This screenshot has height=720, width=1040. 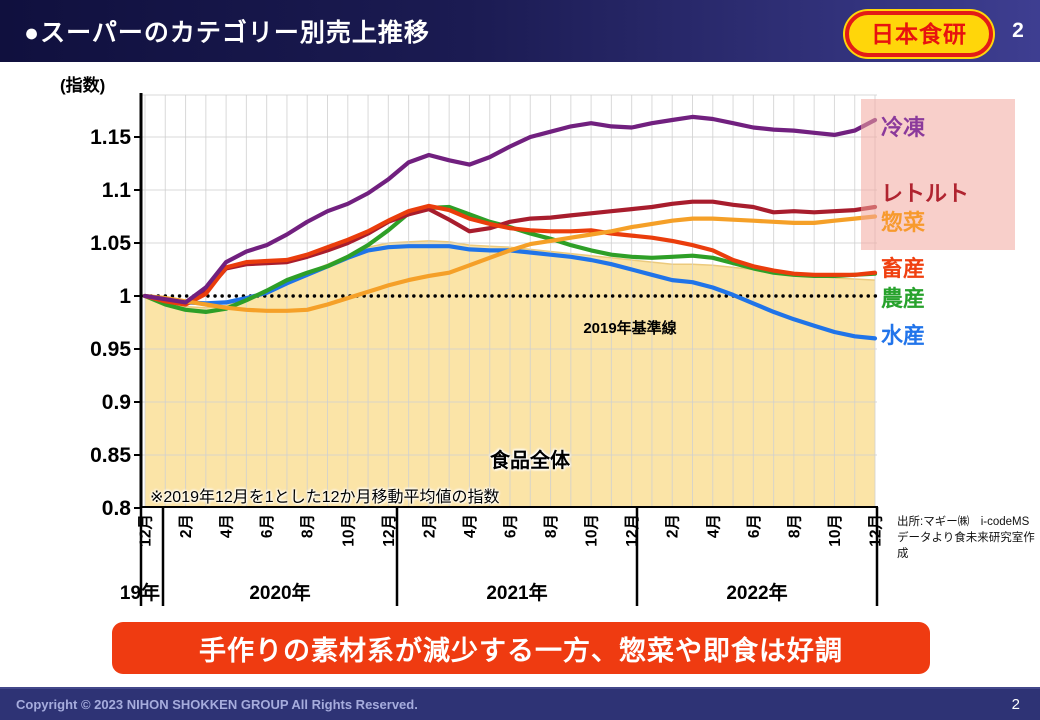 What do you see at coordinates (140, 592) in the screenshot?
I see `svg-text: 19年` at bounding box center [140, 592].